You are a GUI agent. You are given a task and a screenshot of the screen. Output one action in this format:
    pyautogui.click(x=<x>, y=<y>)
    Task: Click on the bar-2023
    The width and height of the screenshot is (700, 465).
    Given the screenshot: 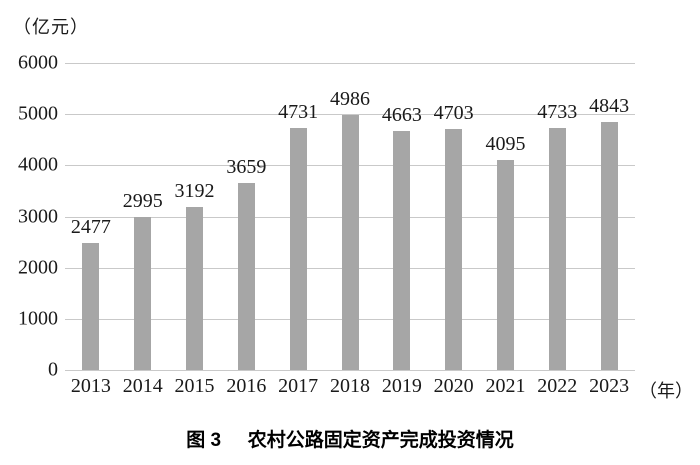 What is the action you would take?
    pyautogui.click(x=609, y=246)
    